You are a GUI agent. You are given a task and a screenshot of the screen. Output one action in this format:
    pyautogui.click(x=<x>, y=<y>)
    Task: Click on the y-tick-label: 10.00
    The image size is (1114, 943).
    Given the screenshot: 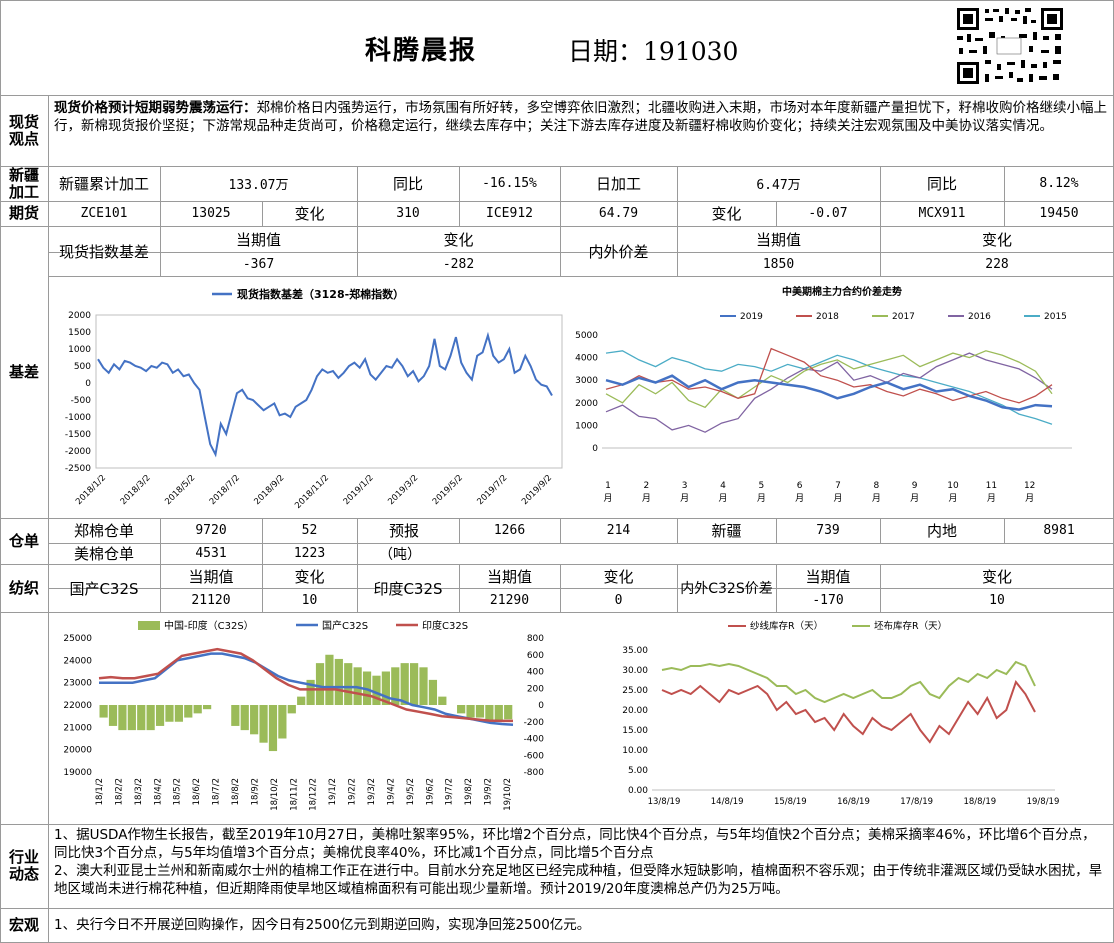 What is the action you would take?
    pyautogui.click(x=635, y=751)
    